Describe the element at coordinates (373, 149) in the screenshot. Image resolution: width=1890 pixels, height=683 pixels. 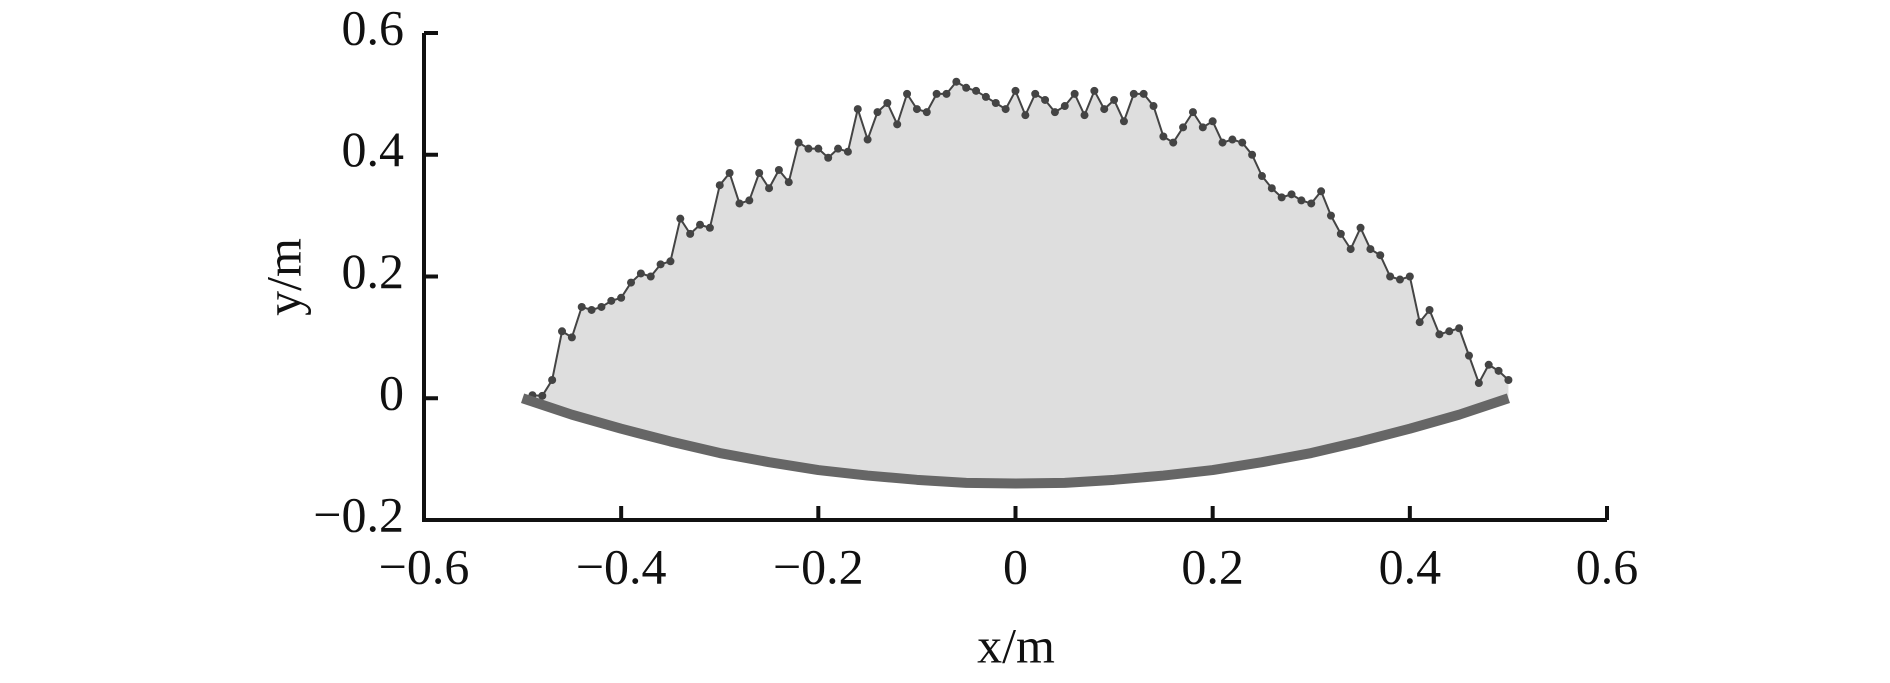
I see `y-tick-label: 0.4` at that location.